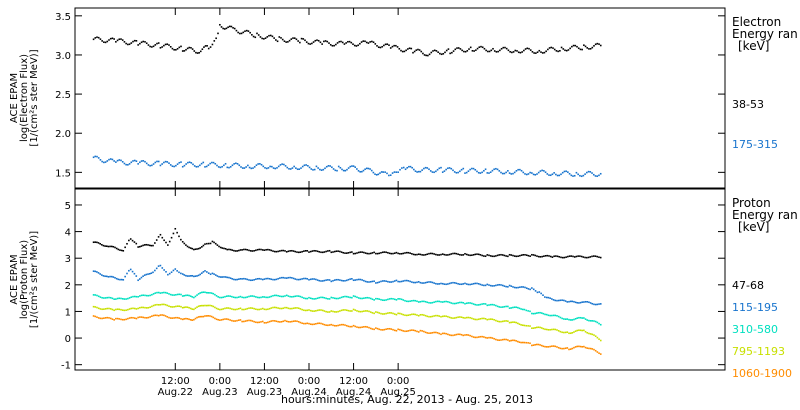 This screenshot has height=410, width=800. What do you see at coordinates (68, 312) in the screenshot?
I see `y-tick-label: 1` at bounding box center [68, 312].